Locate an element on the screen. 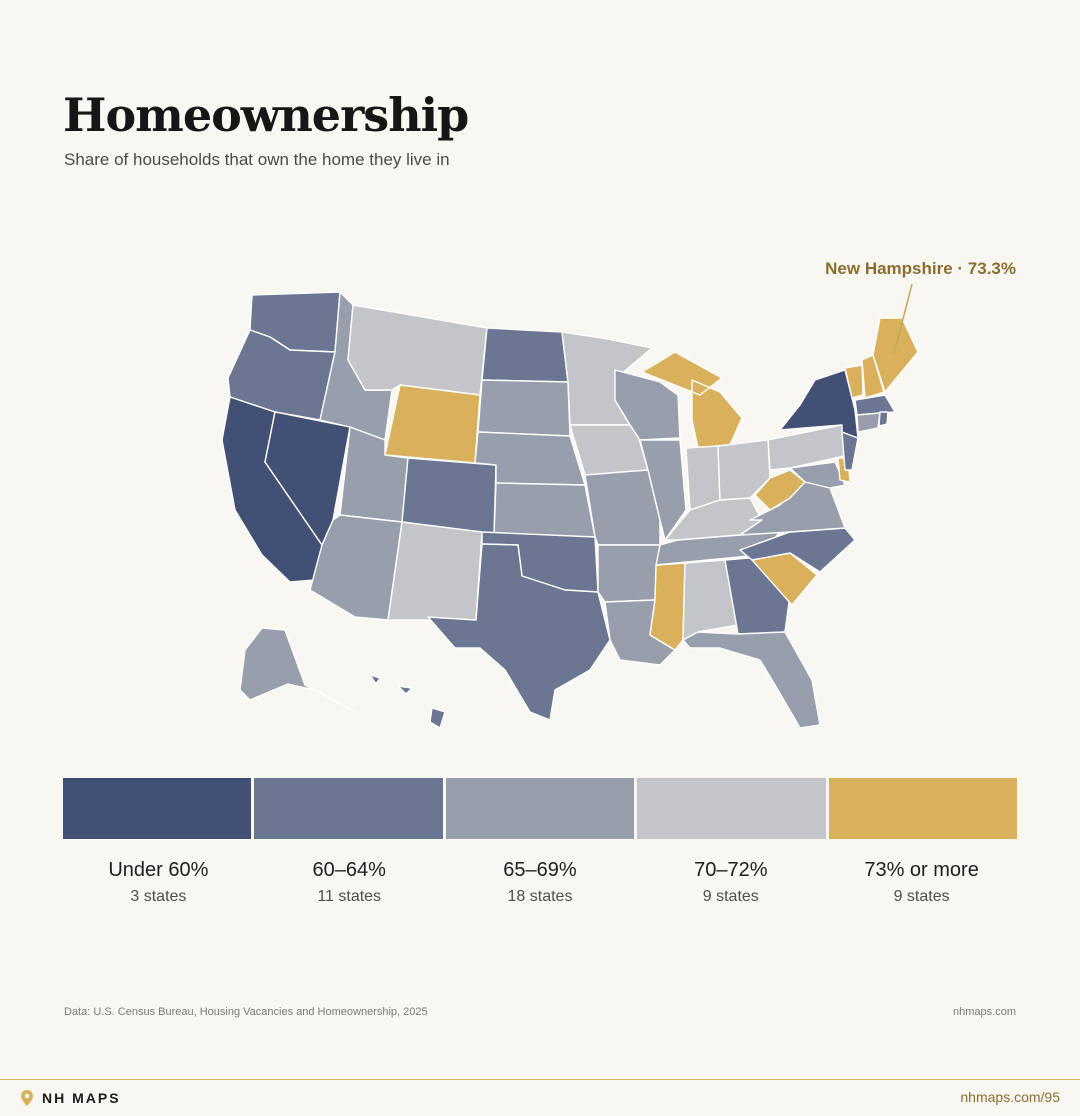  state-NH is located at coordinates (873, 376).